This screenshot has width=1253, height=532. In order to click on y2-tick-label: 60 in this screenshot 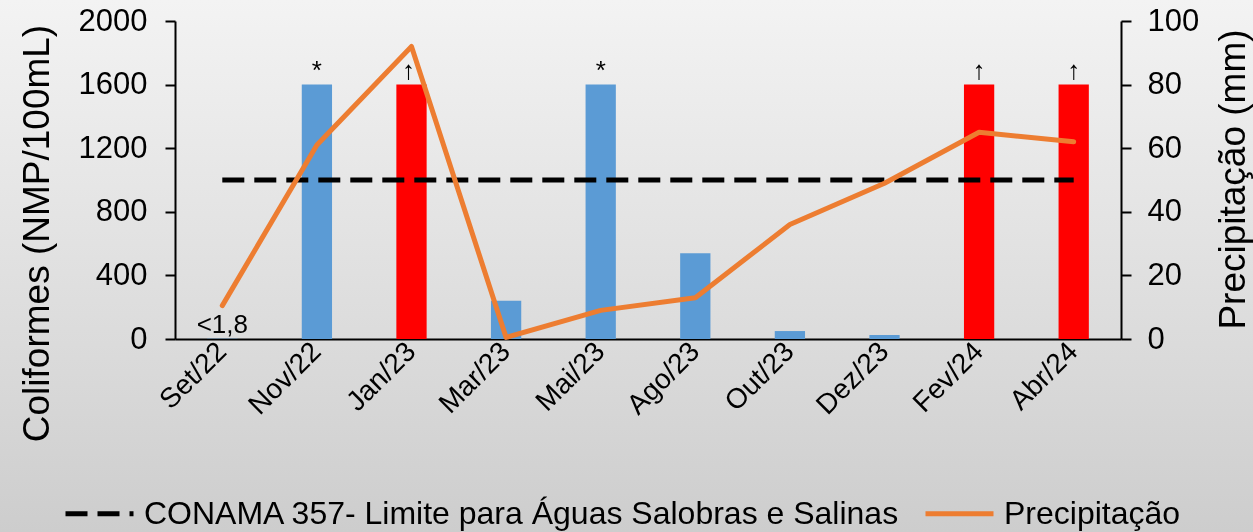, I will do `click(1164, 147)`.